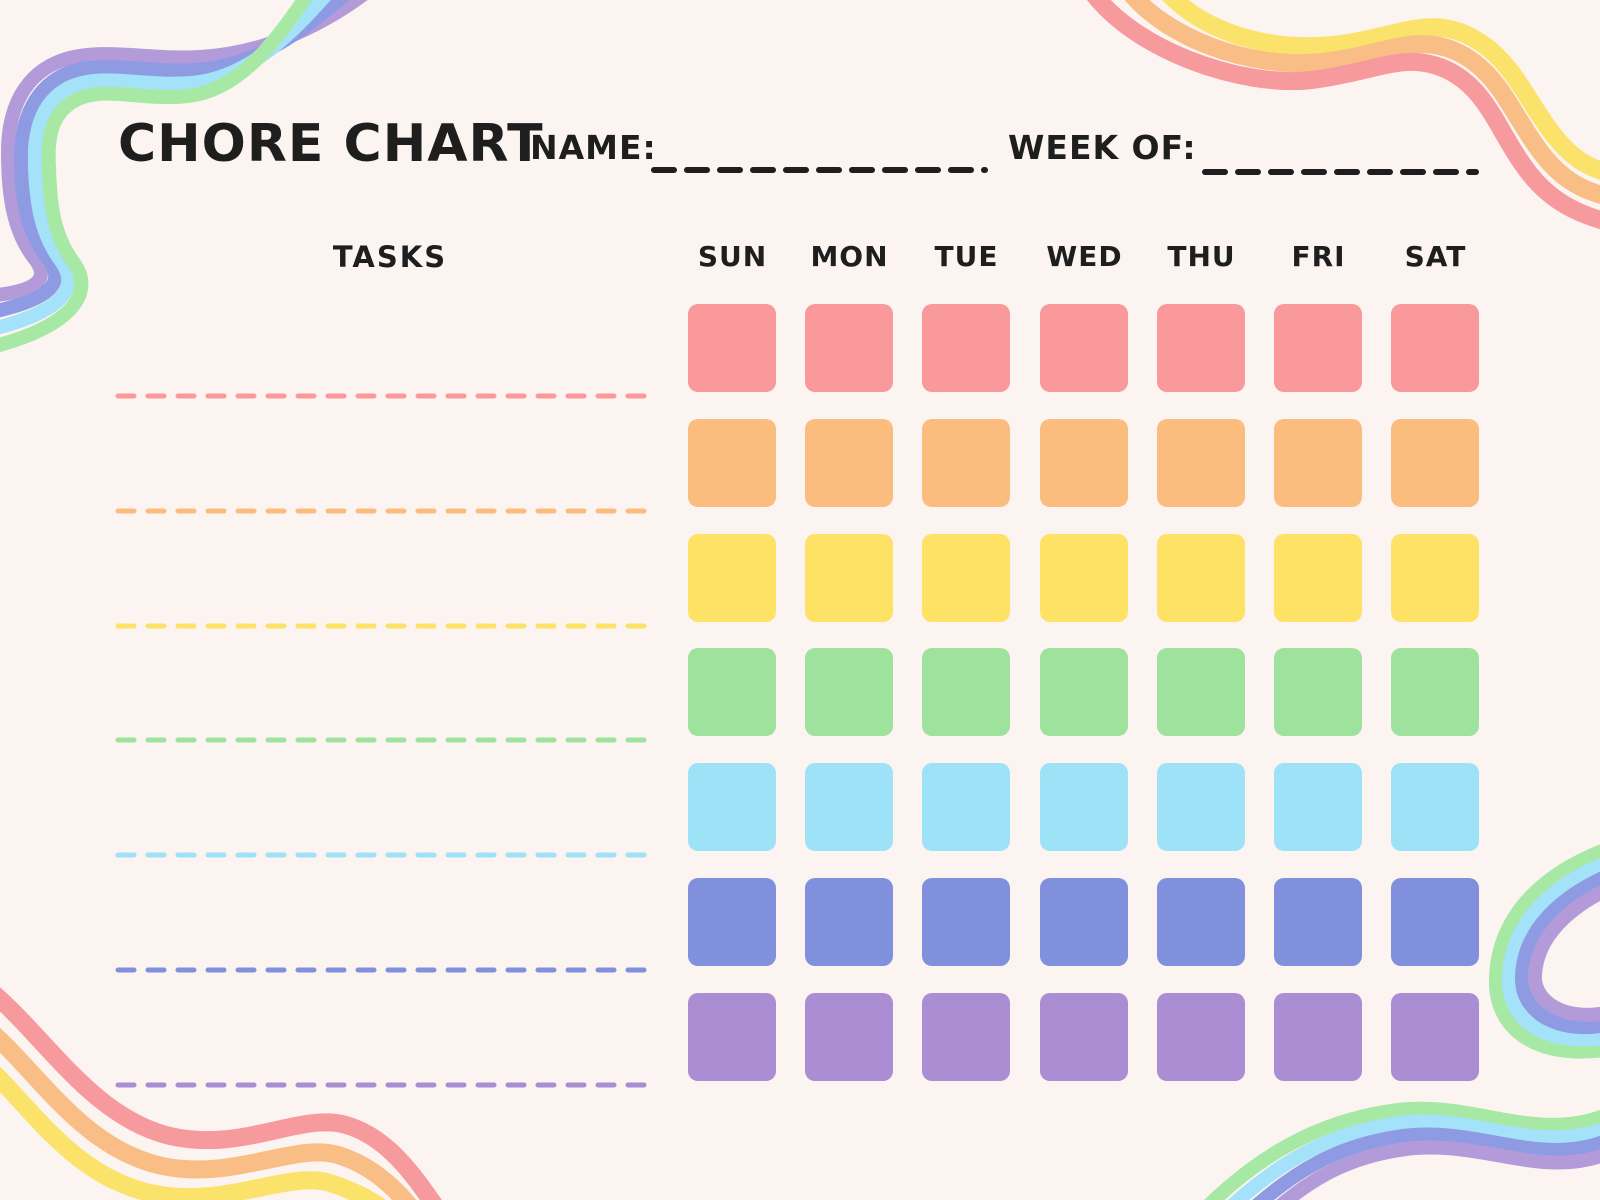 The width and height of the screenshot is (1600, 1200). I want to click on day-header-sun: SUN, so click(732, 256).